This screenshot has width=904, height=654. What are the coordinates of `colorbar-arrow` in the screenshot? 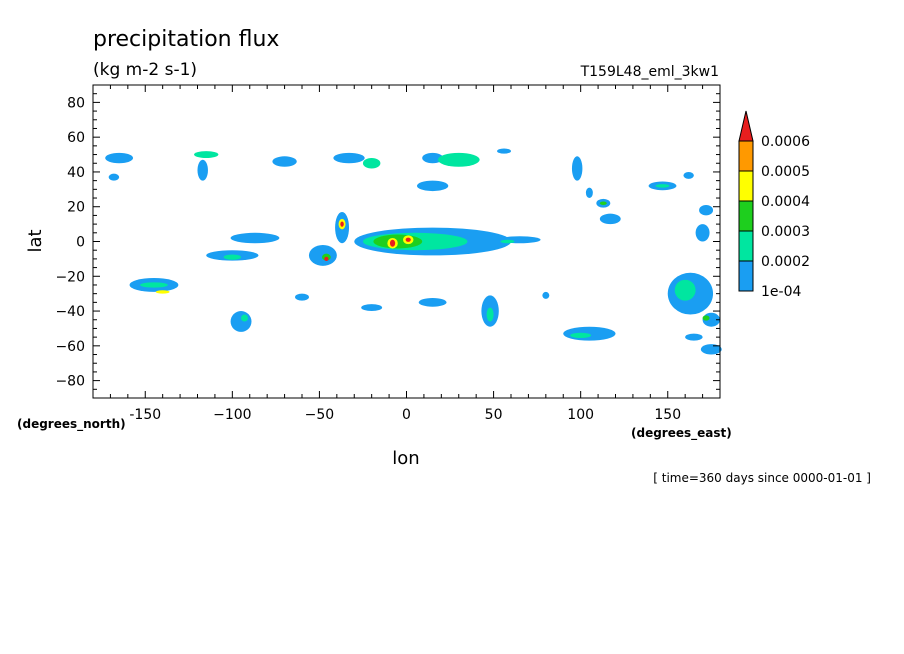 It's located at (746, 126).